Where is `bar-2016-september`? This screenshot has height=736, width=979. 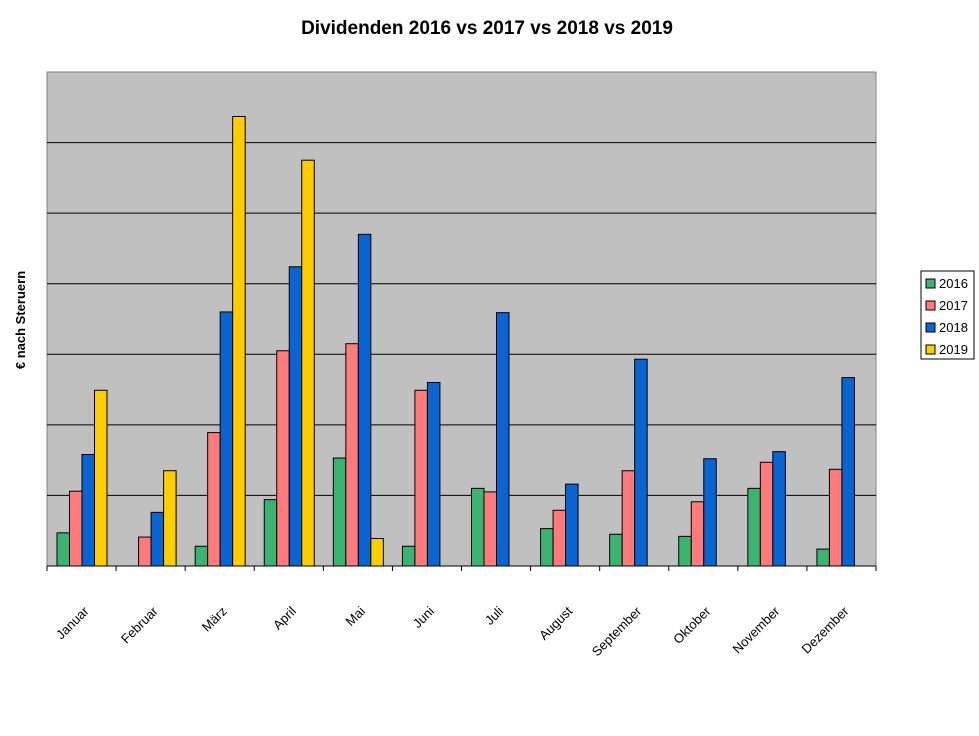 bar-2016-september is located at coordinates (616, 550).